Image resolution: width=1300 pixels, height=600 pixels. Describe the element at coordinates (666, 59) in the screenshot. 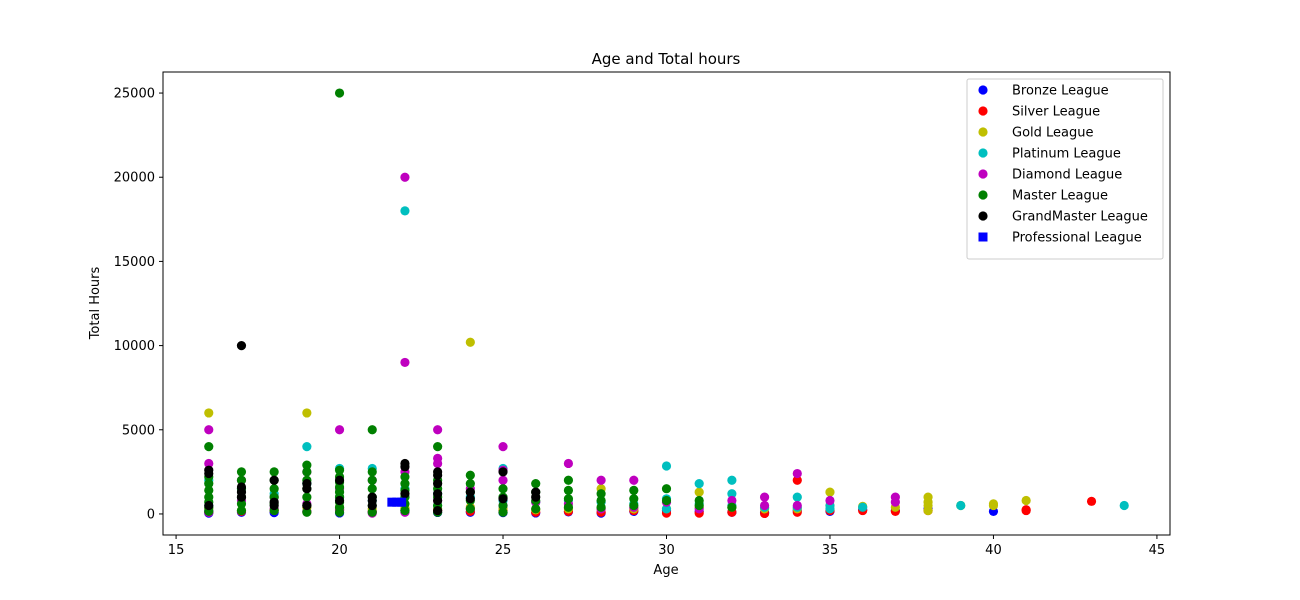

I see `chart-title: Age and Total hours` at that location.